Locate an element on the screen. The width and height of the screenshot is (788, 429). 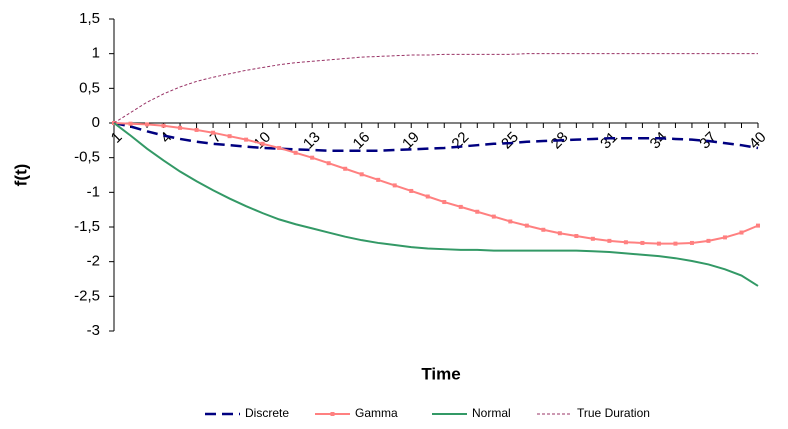
legend-label: Discrete is located at coordinates (267, 413).